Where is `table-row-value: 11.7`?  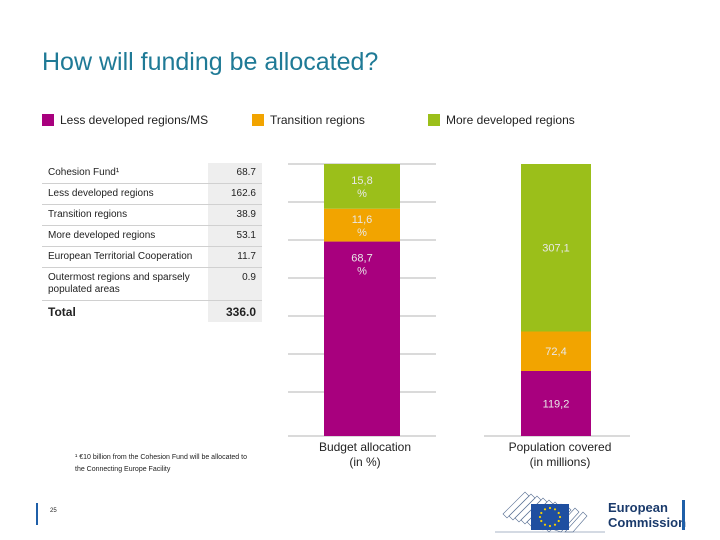
table-row-value: 11.7 is located at coordinates (235, 257).